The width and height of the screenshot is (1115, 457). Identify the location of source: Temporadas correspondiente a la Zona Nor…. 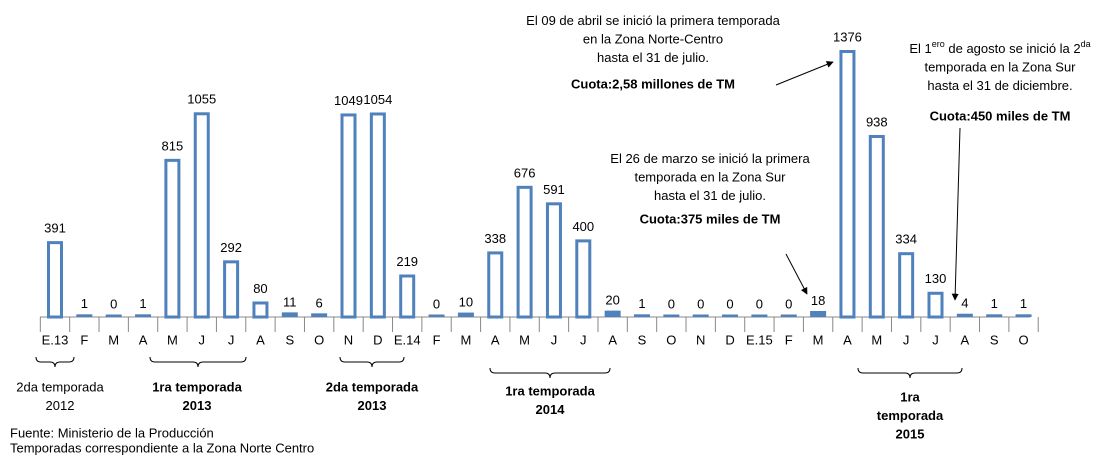
(162, 447).